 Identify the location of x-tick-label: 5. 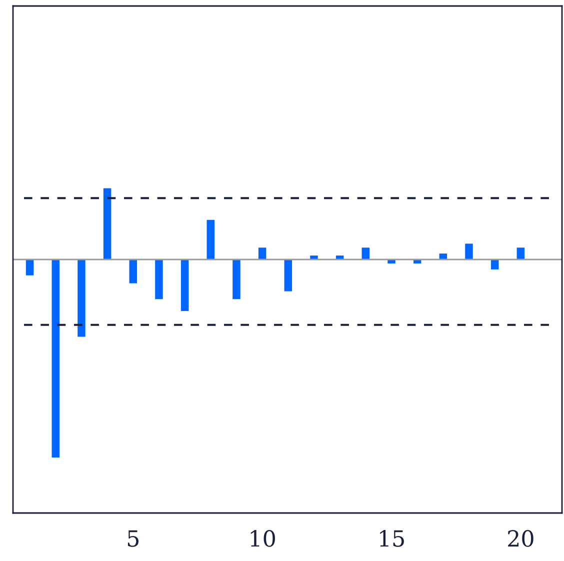
(133, 538).